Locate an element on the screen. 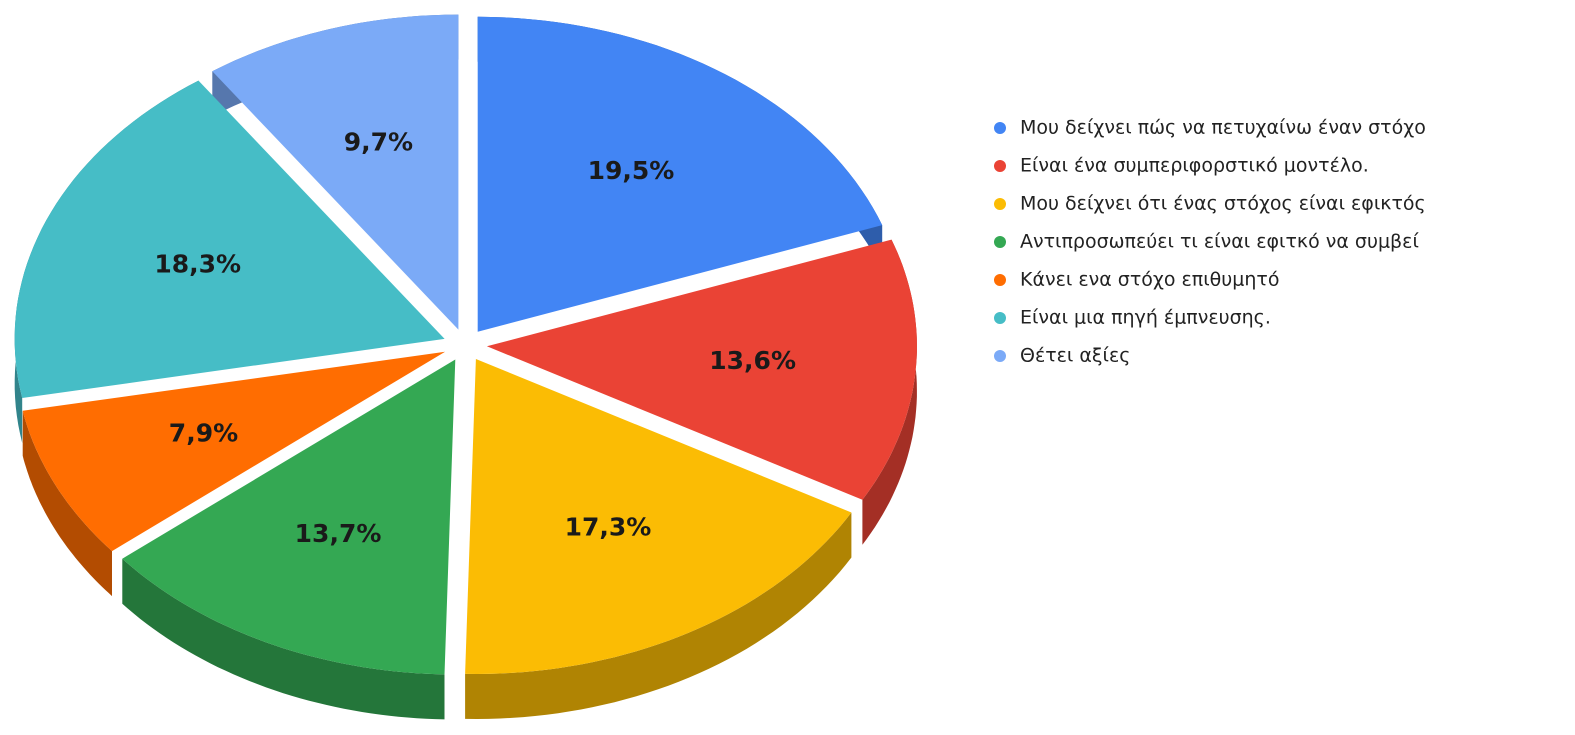 Image resolution: width=1575 pixels, height=735 pixels. value-label: 13,6% is located at coordinates (752, 360).